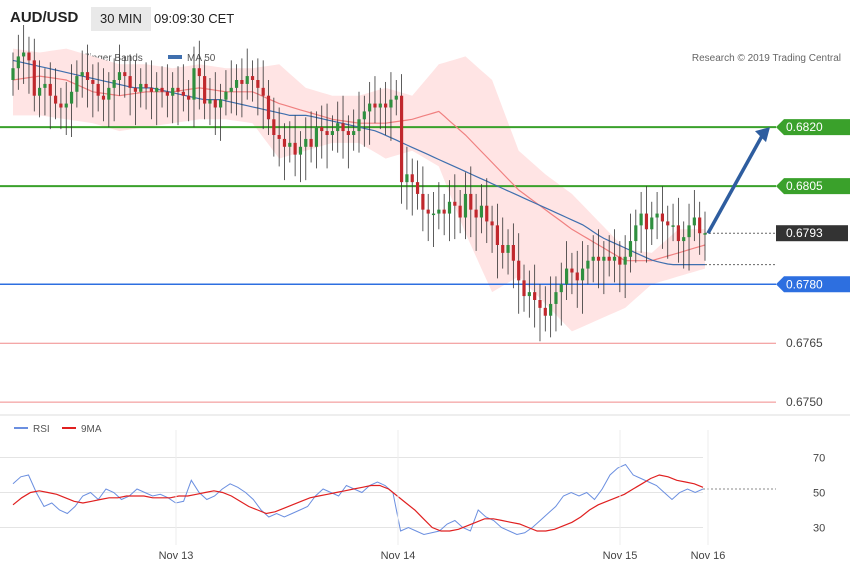 The image size is (850, 576). Describe the element at coordinates (194, 18) in the screenshot. I see `timestamp: 09:09:30 CET` at that location.